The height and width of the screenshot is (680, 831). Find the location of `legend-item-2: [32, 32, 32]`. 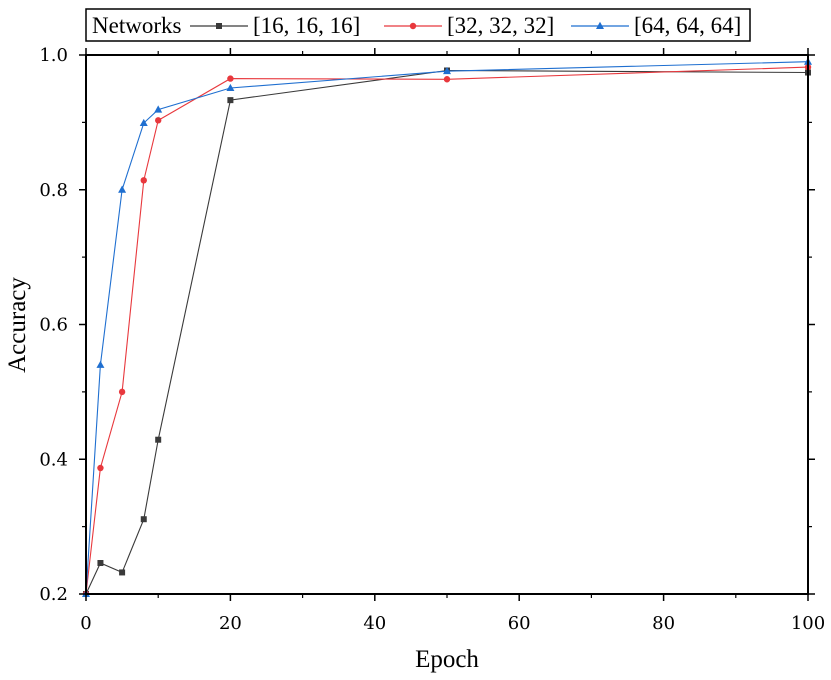

legend-item-2: [32, 32, 32] is located at coordinates (469, 25).